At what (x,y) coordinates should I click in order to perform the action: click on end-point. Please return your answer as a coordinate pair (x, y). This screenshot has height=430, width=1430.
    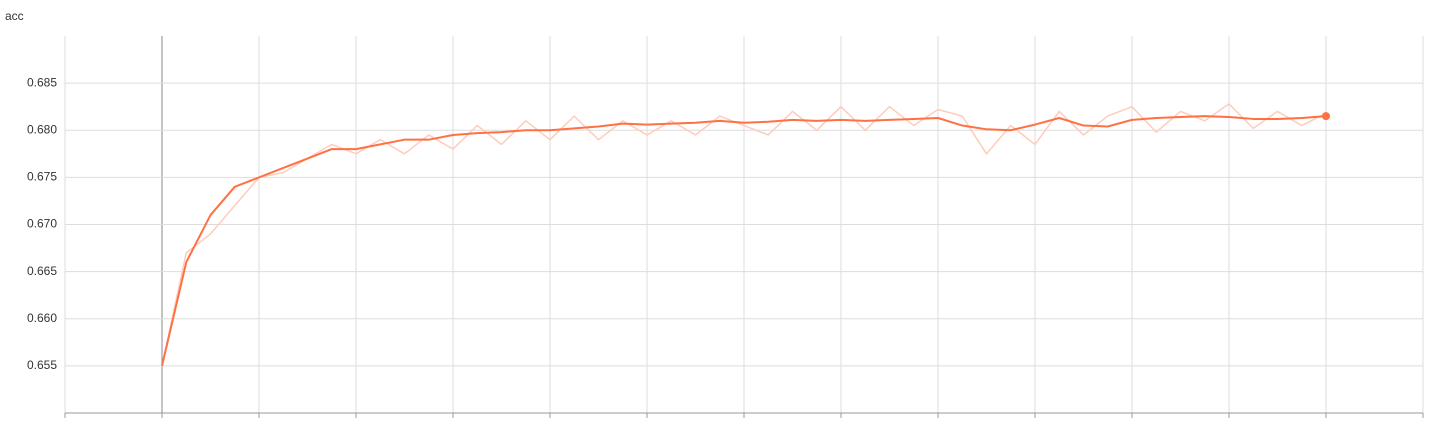
    Looking at the image, I should click on (1326, 116).